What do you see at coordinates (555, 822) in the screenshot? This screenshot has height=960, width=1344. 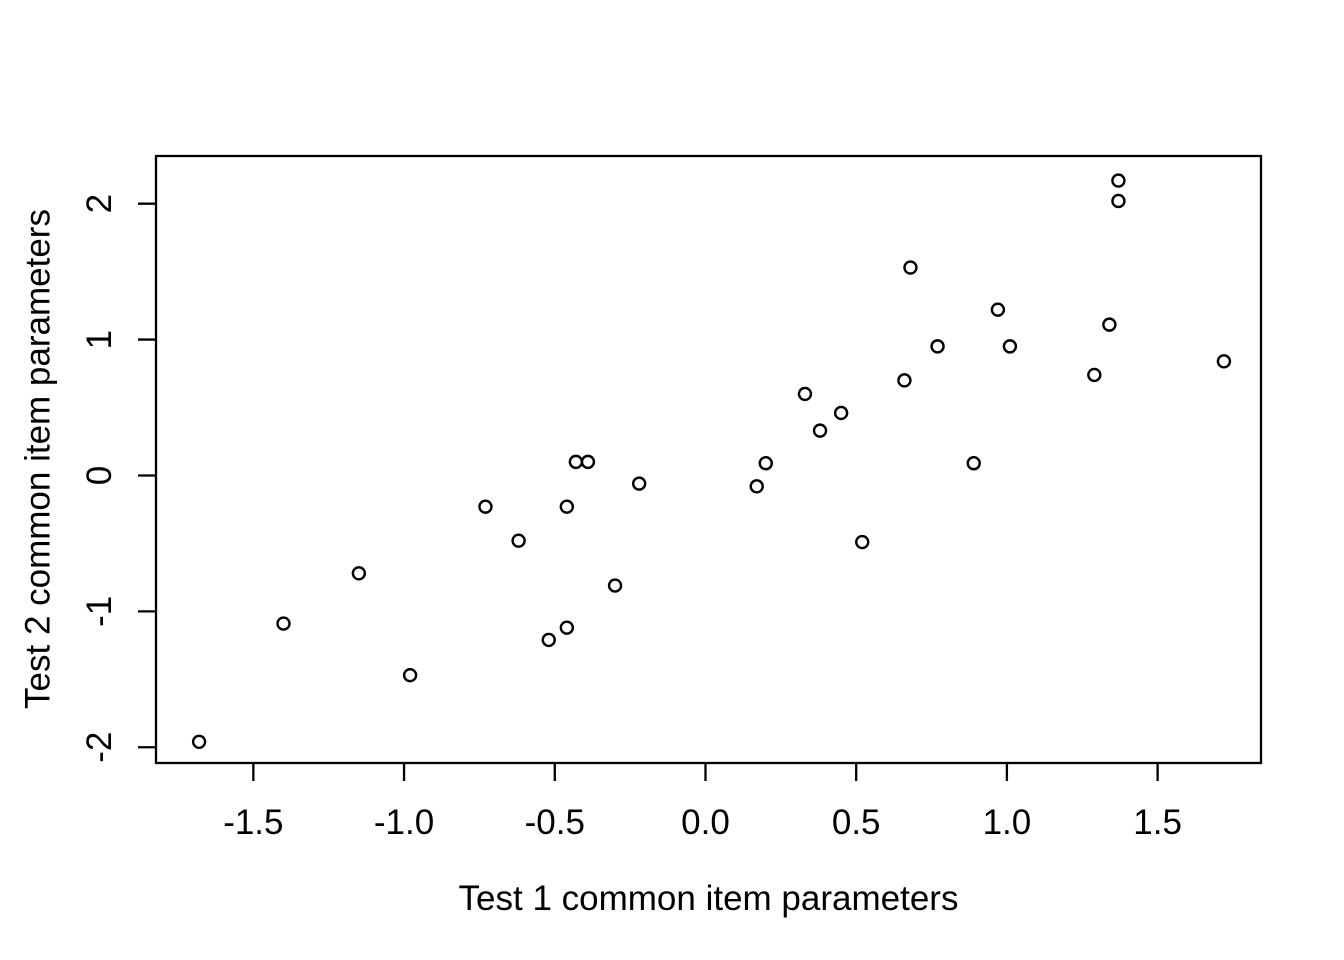 I see `x-axis-tick-label: -0.5` at bounding box center [555, 822].